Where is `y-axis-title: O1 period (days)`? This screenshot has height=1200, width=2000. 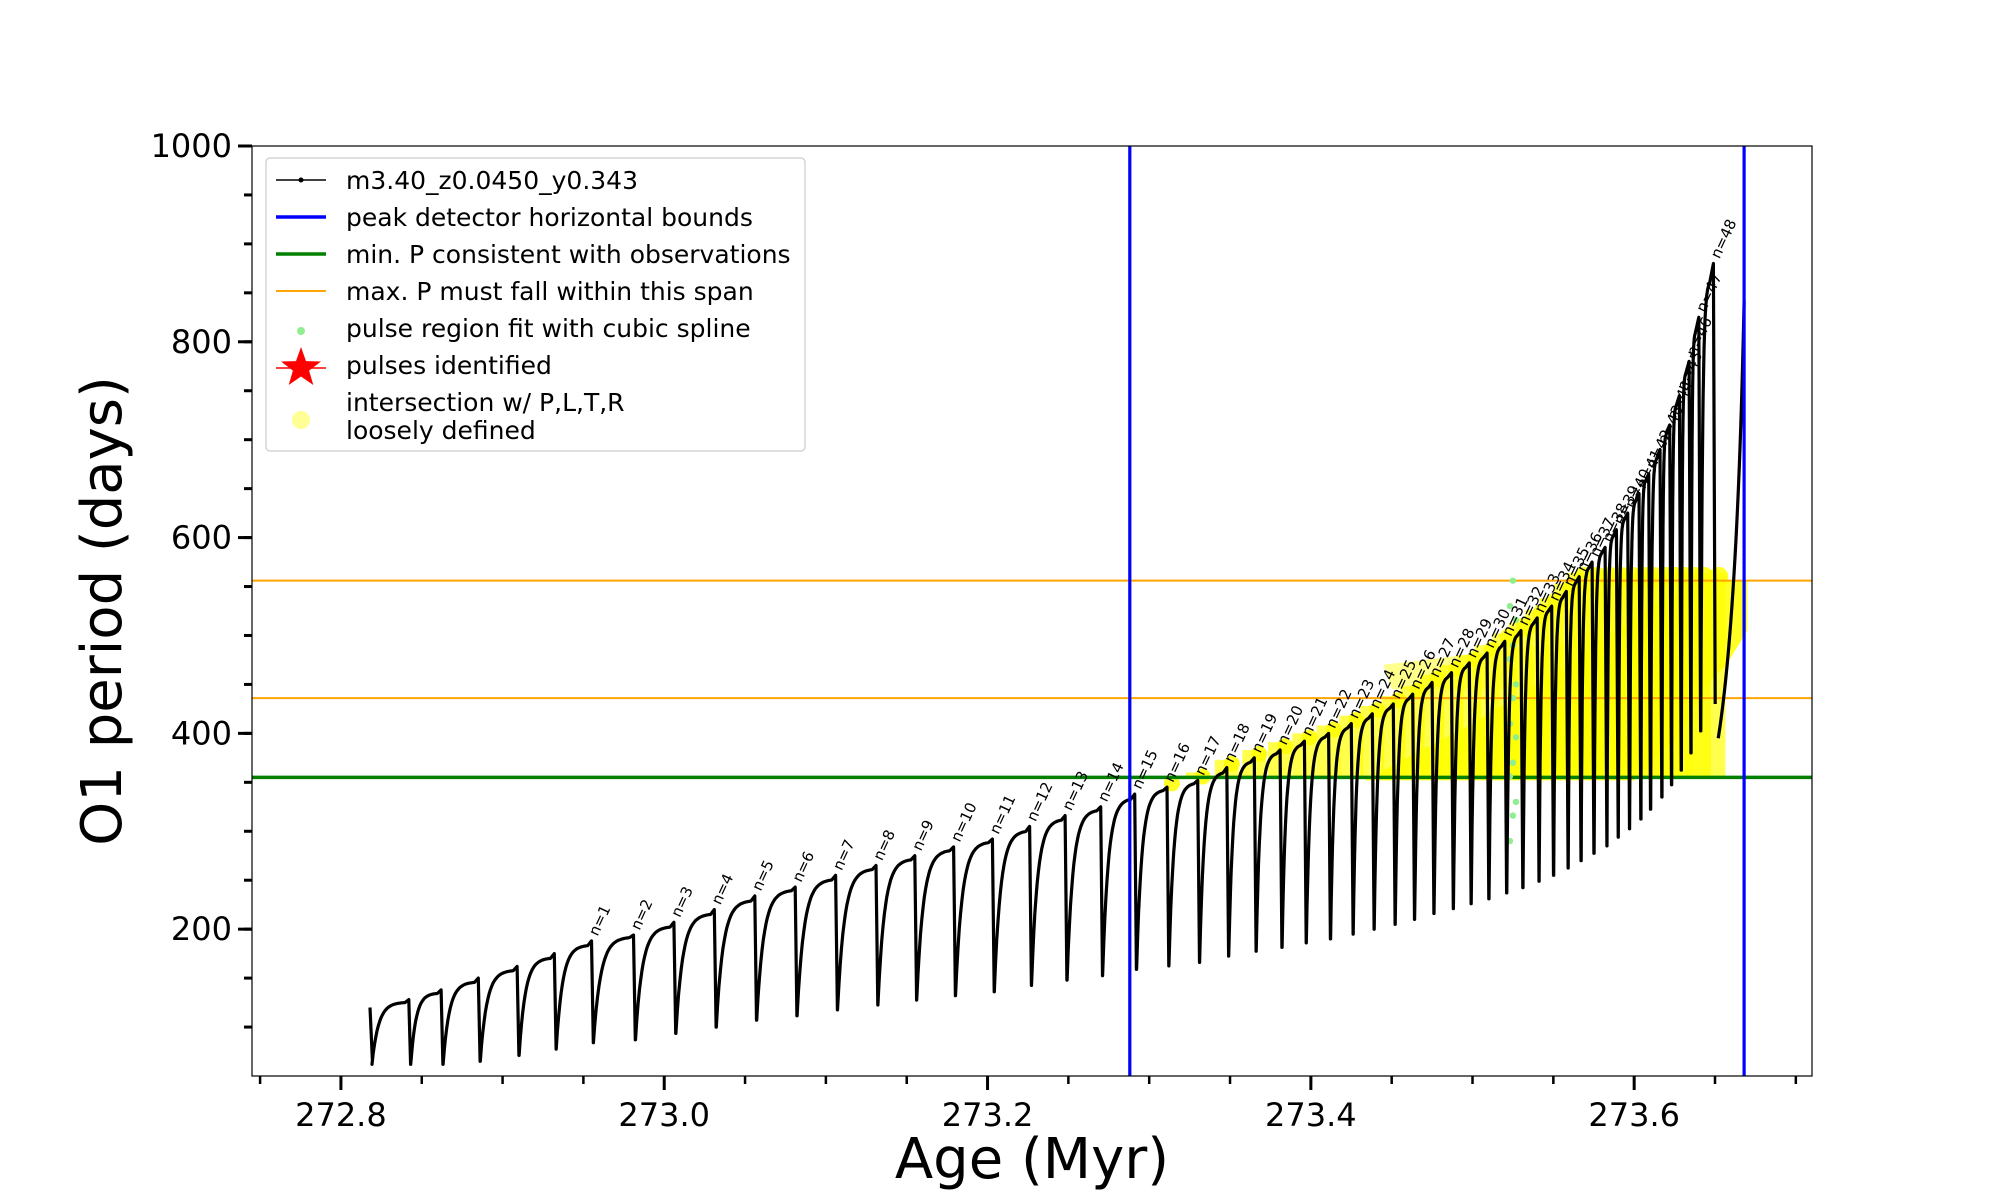 y-axis-title: O1 period (days) is located at coordinates (102, 611).